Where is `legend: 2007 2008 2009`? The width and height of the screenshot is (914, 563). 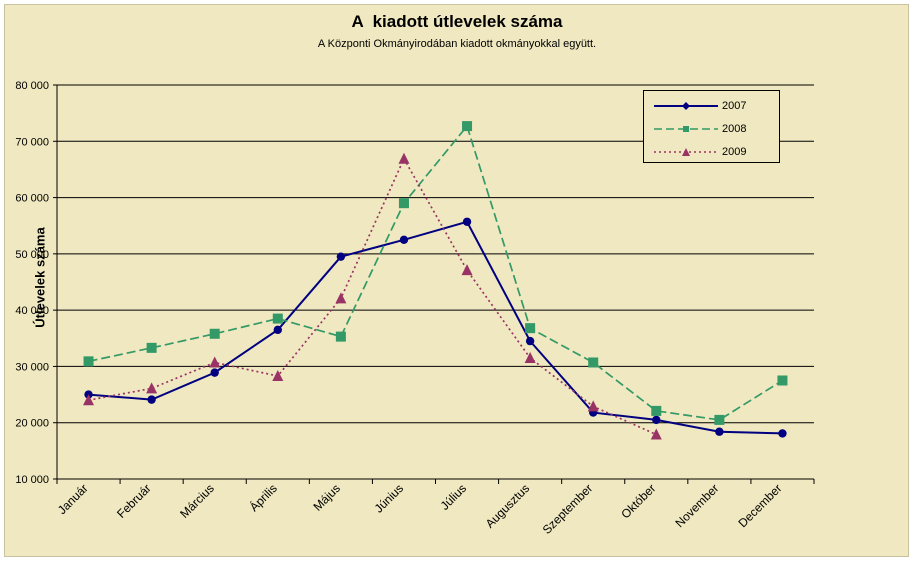 legend: 2007 2008 2009 is located at coordinates (711, 126).